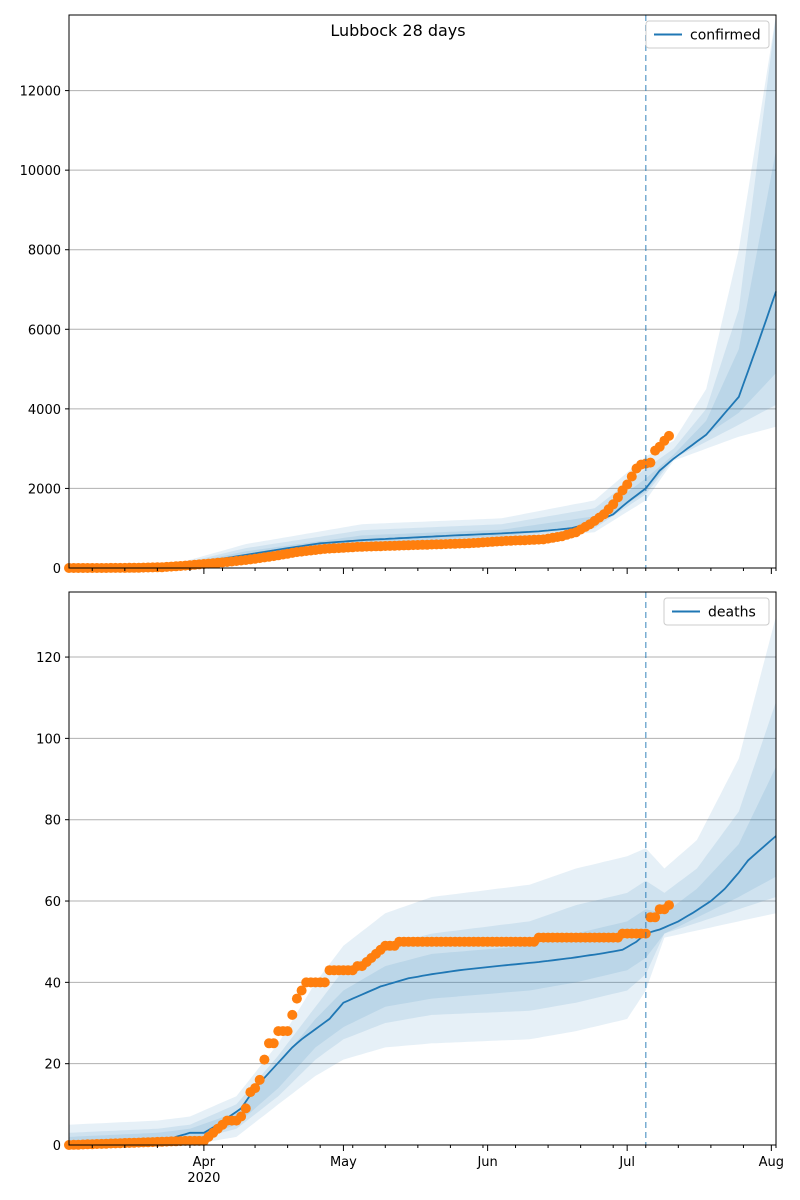  Describe the element at coordinates (725, 36) in the screenshot. I see `legend-label: confirmed` at that location.